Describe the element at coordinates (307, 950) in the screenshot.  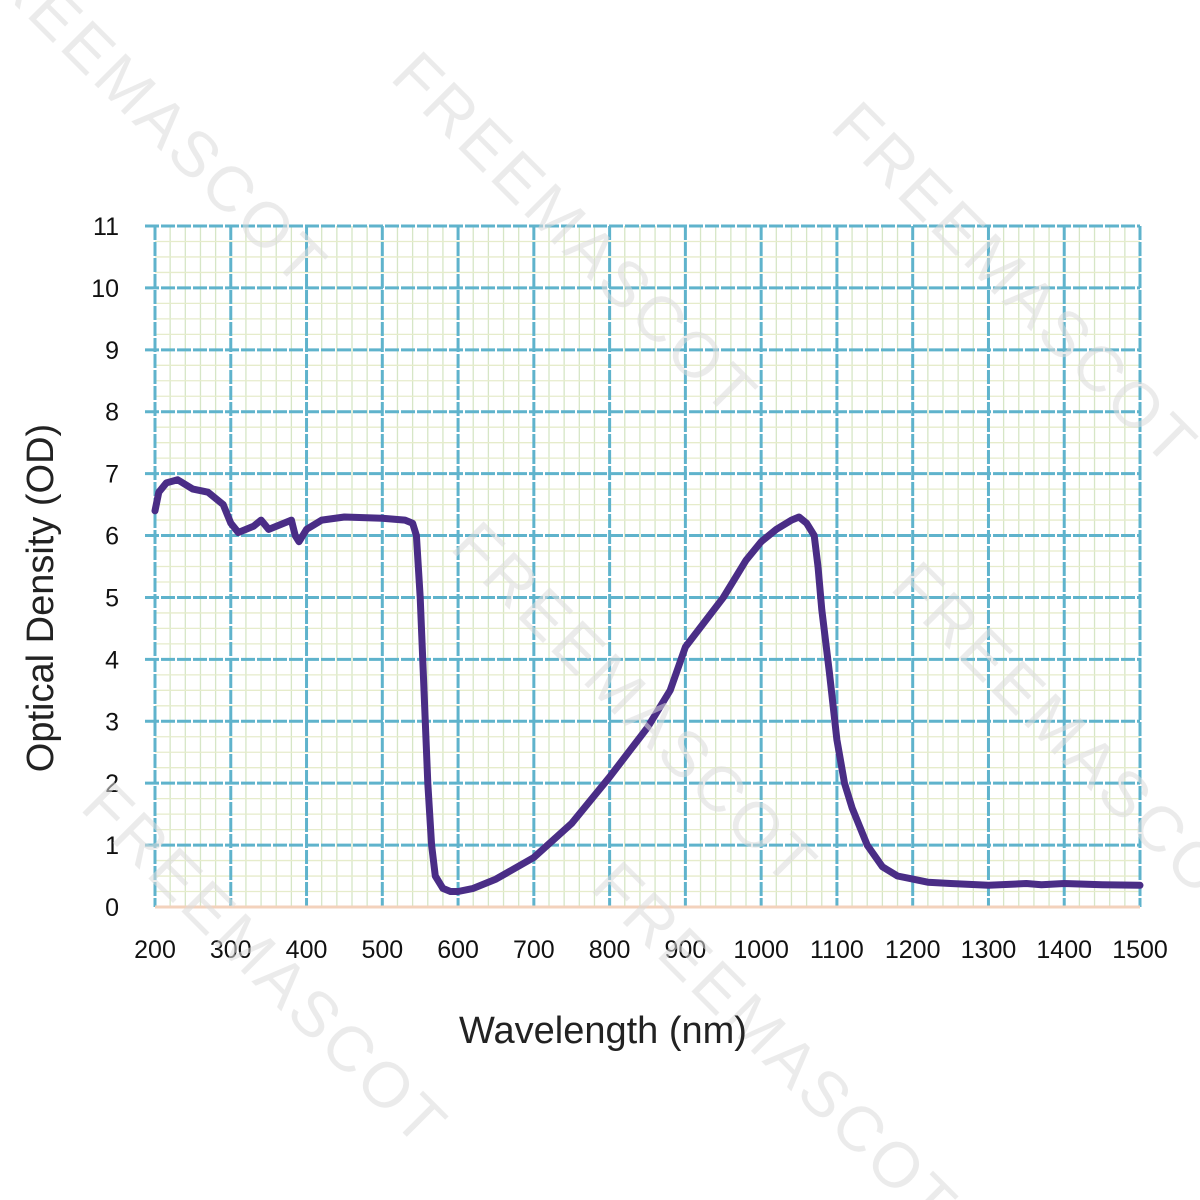
I see `x-tick-label: 400` at that location.